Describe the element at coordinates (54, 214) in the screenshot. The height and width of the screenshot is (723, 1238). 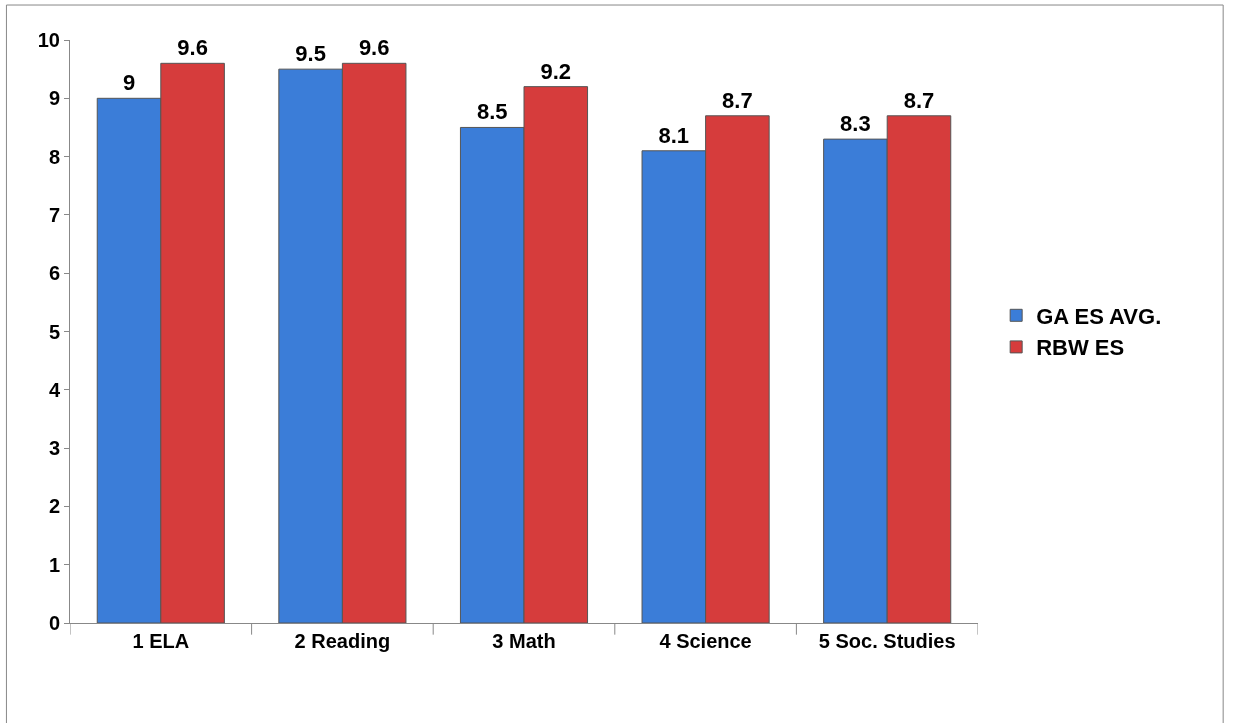
I see `y-tick-label: 7` at that location.